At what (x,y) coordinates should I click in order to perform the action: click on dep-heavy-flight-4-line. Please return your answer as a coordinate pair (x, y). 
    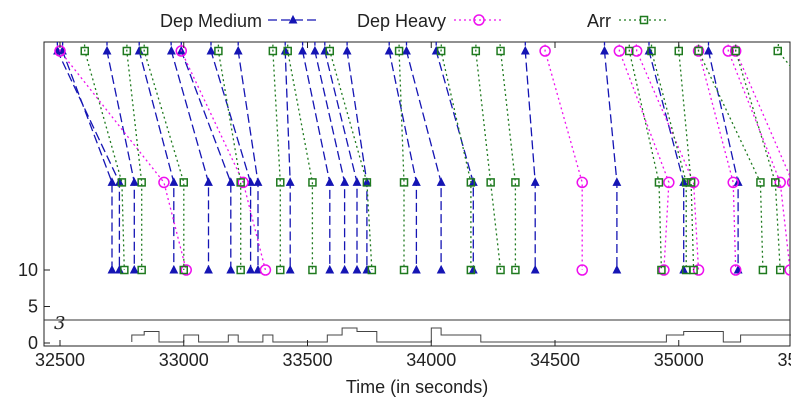
    Looking at the image, I should click on (667, 156).